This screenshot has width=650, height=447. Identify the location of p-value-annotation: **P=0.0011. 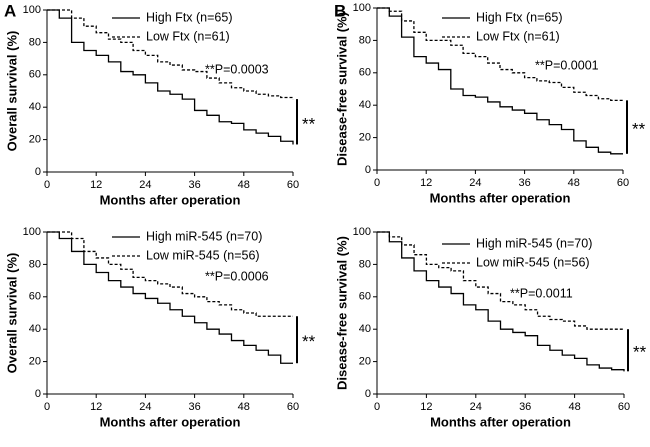
(541, 293).